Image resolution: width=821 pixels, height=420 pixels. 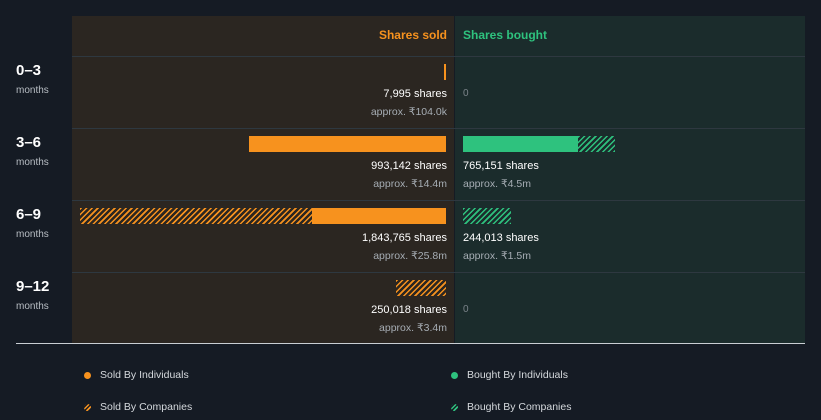 I want to click on period-label: 9–12 months, so click(x=32, y=295).